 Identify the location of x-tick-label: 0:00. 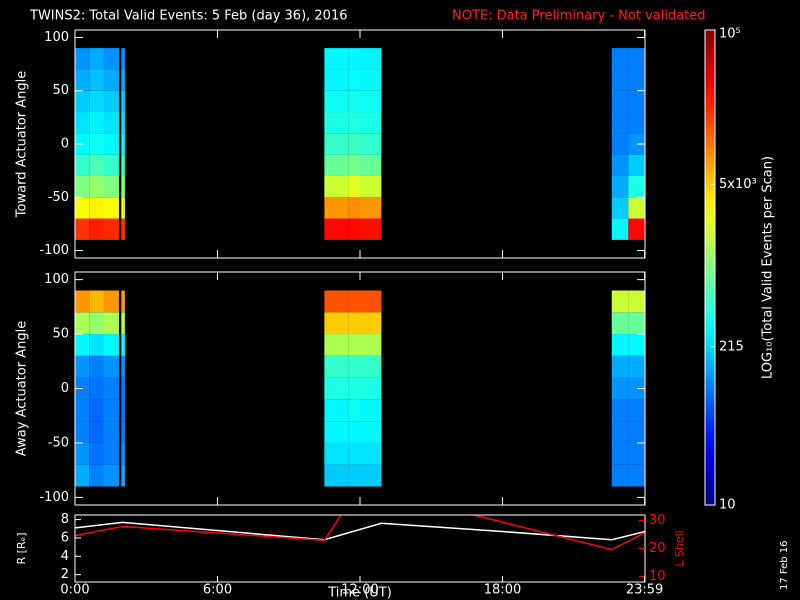
(74, 590).